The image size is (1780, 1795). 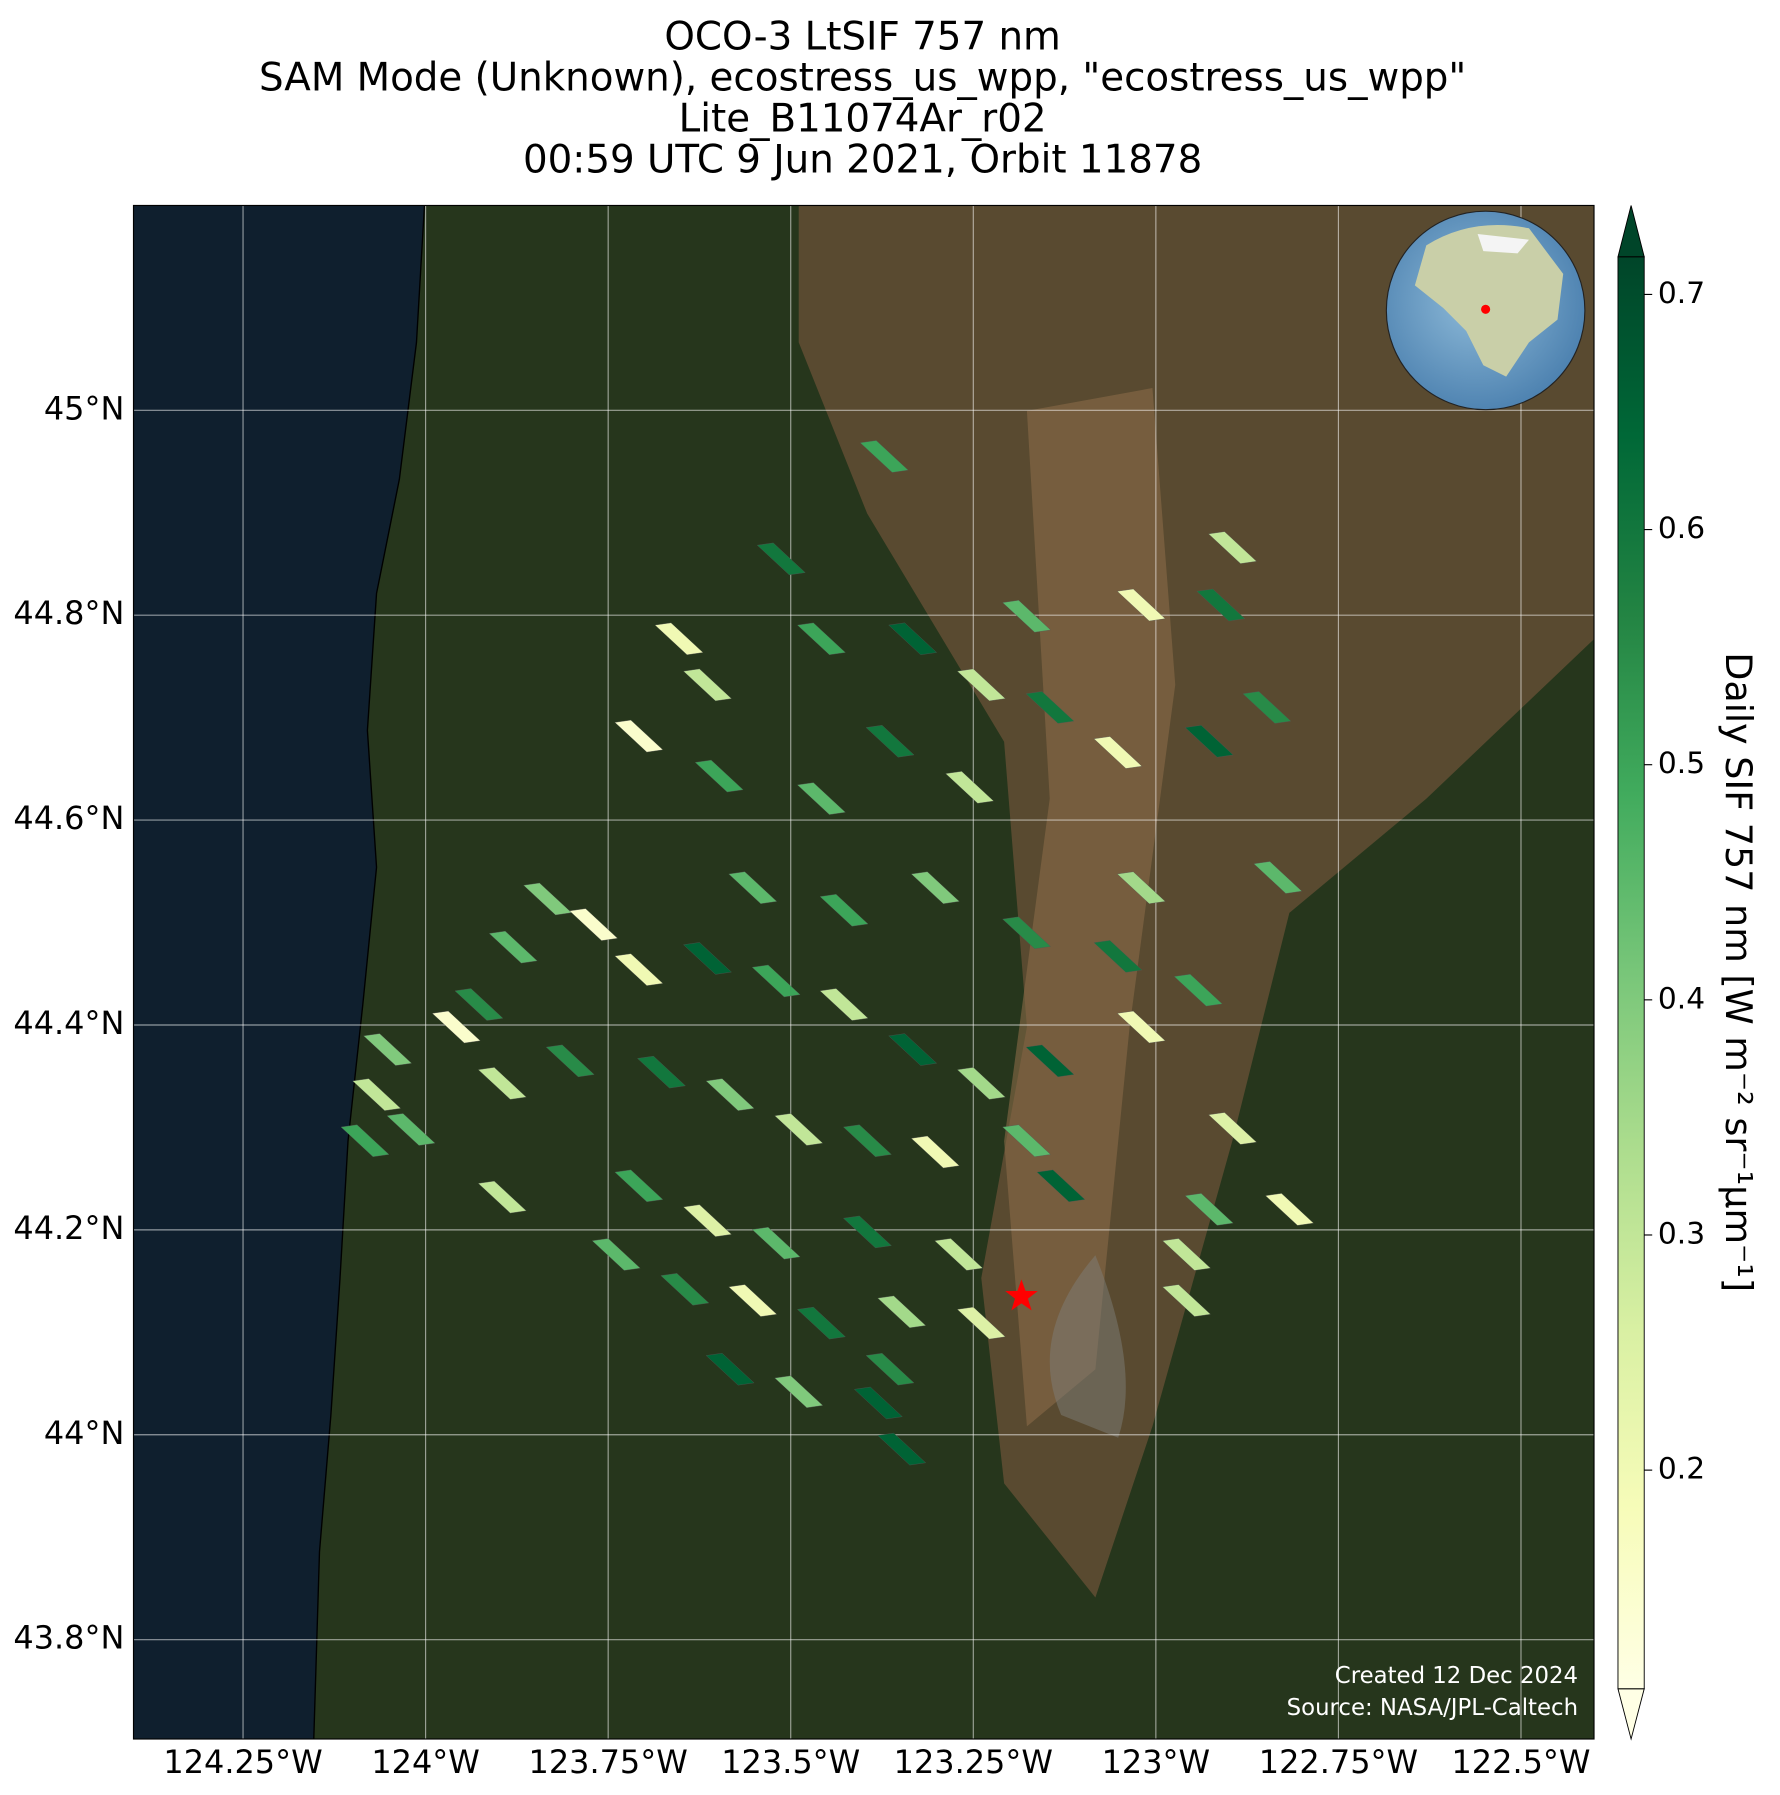 I want to click on colorbar-tick-label: 0.2, so click(x=1681, y=1468).